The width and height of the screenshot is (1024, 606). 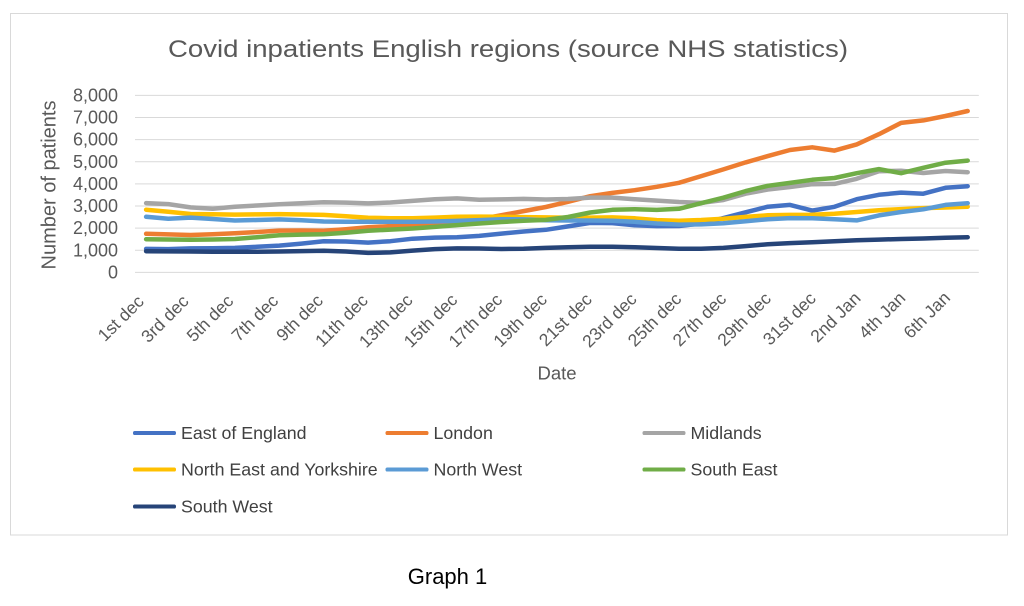 What do you see at coordinates (113, 272) in the screenshot?
I see `svg-text: 0` at bounding box center [113, 272].